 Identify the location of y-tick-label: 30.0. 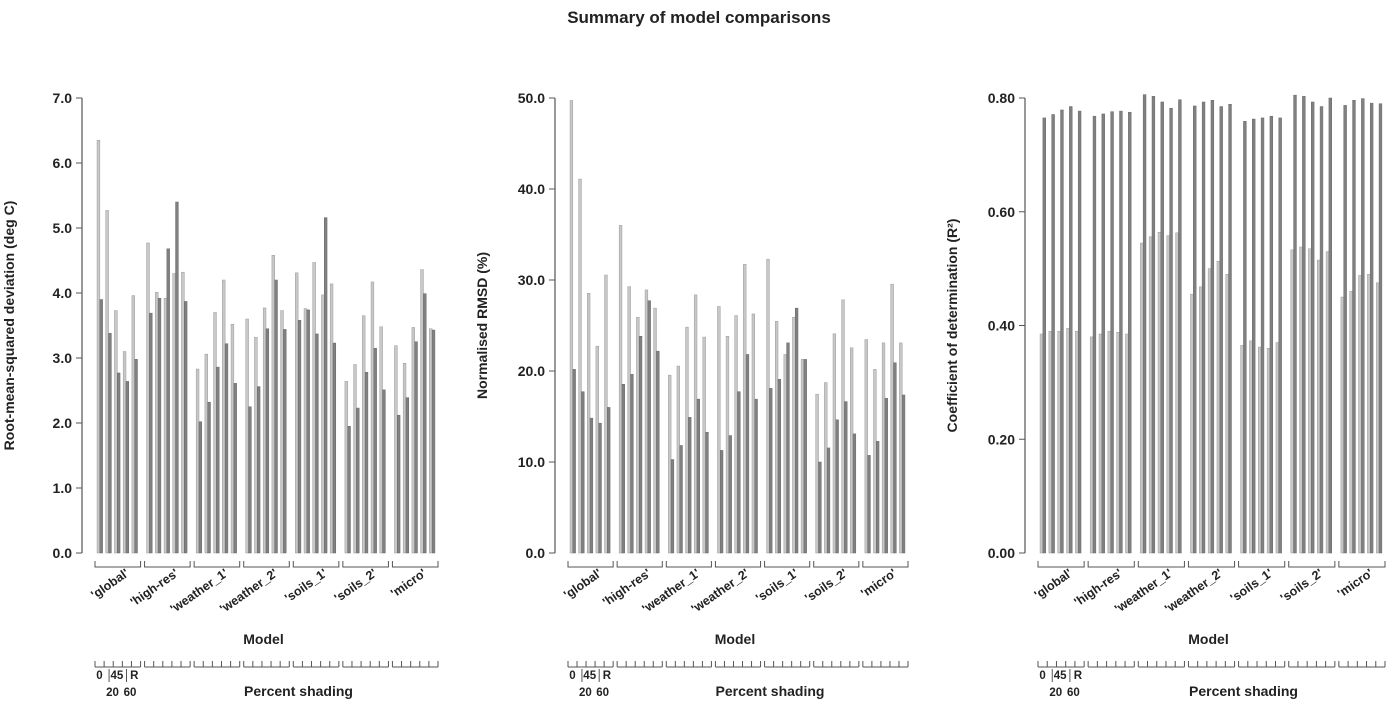
(531, 280).